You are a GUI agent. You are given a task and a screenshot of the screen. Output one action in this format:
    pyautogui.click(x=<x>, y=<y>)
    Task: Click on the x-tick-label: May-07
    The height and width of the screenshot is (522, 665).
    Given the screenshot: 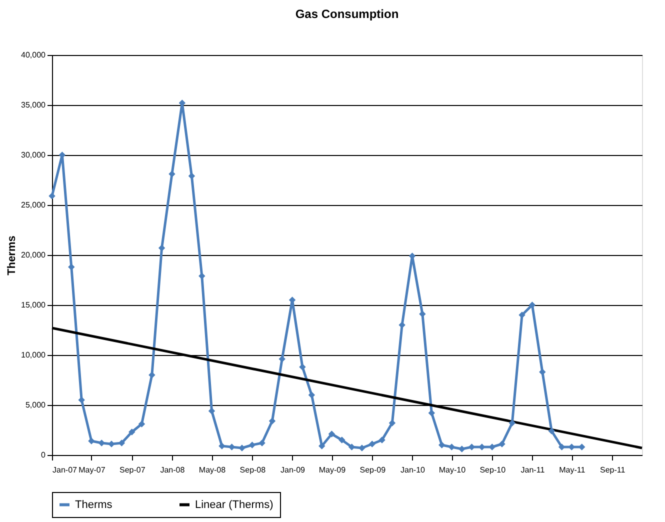 What is the action you would take?
    pyautogui.click(x=92, y=470)
    